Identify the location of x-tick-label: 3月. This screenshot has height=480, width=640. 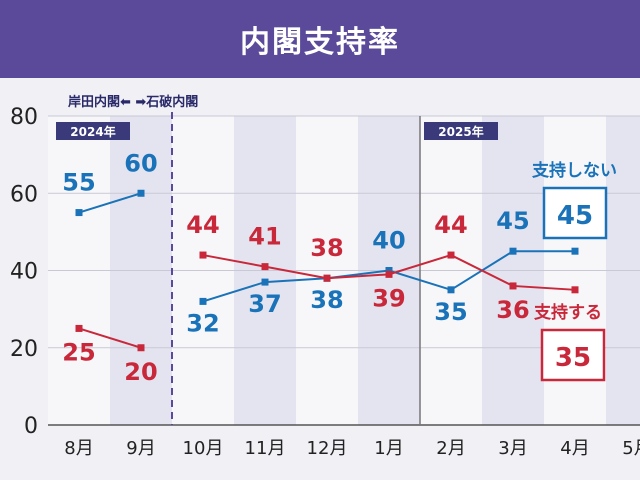
(512, 448).